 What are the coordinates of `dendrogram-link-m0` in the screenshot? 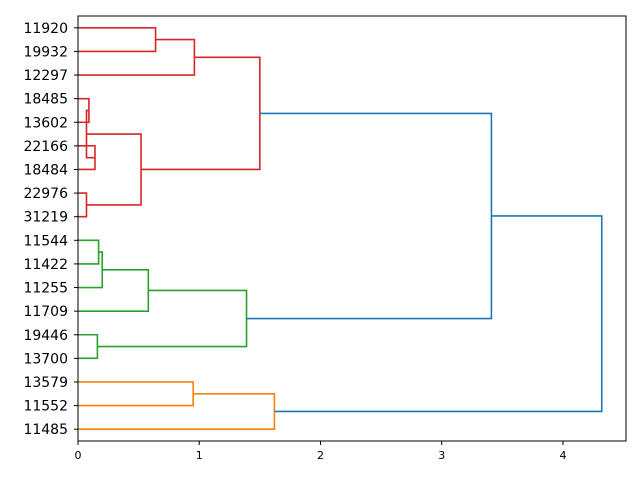 It's located at (117, 40).